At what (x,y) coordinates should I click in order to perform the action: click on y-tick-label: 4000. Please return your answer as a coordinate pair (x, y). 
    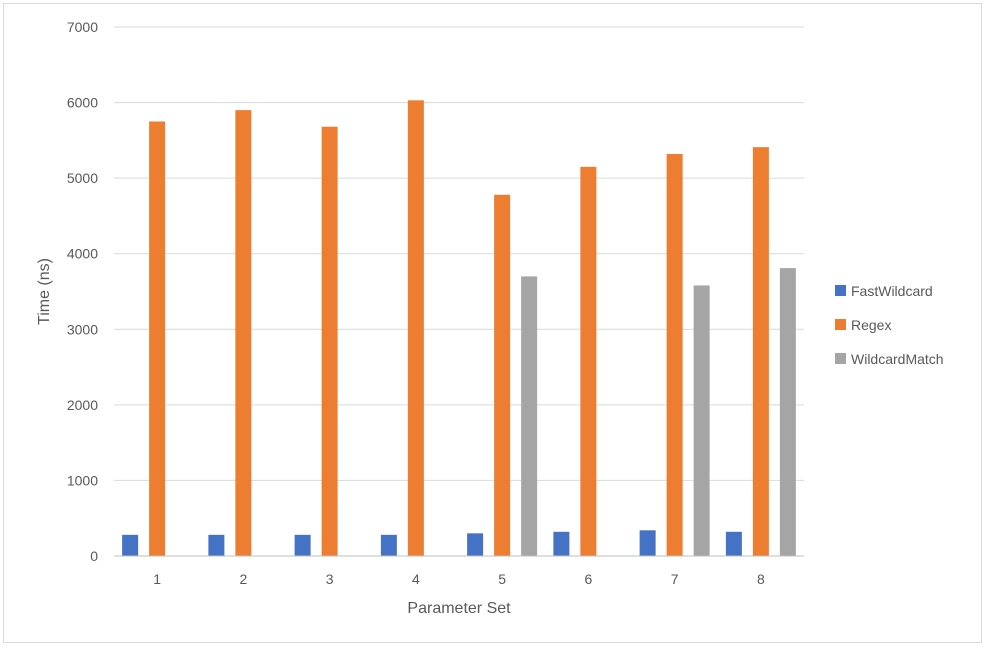
    Looking at the image, I should click on (82, 254).